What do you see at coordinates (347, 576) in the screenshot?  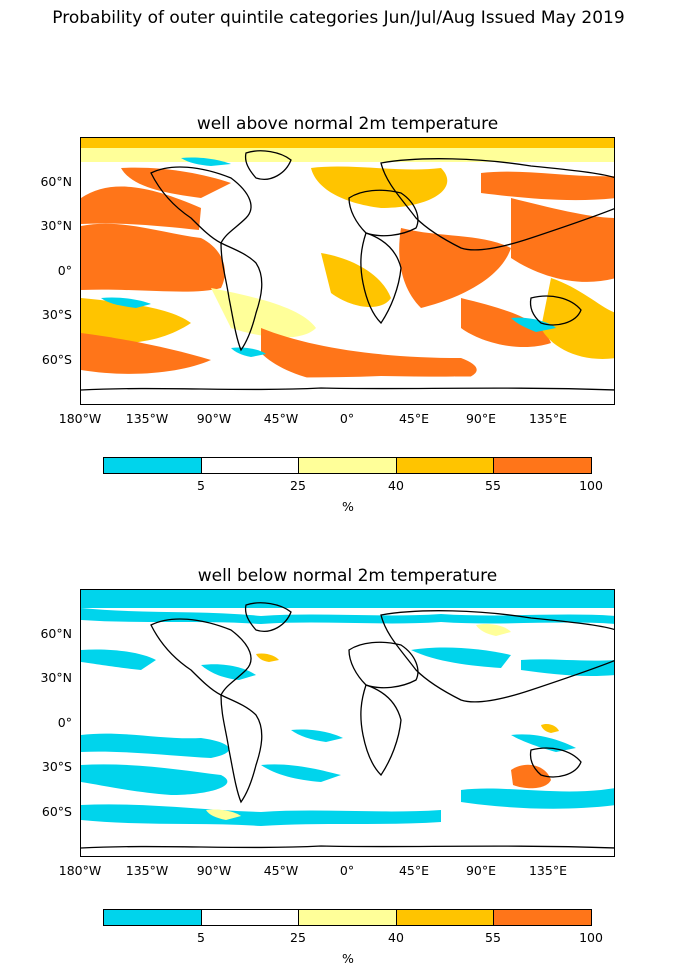 I see `panel-title-below: well below normal 2m temperature` at bounding box center [347, 576].